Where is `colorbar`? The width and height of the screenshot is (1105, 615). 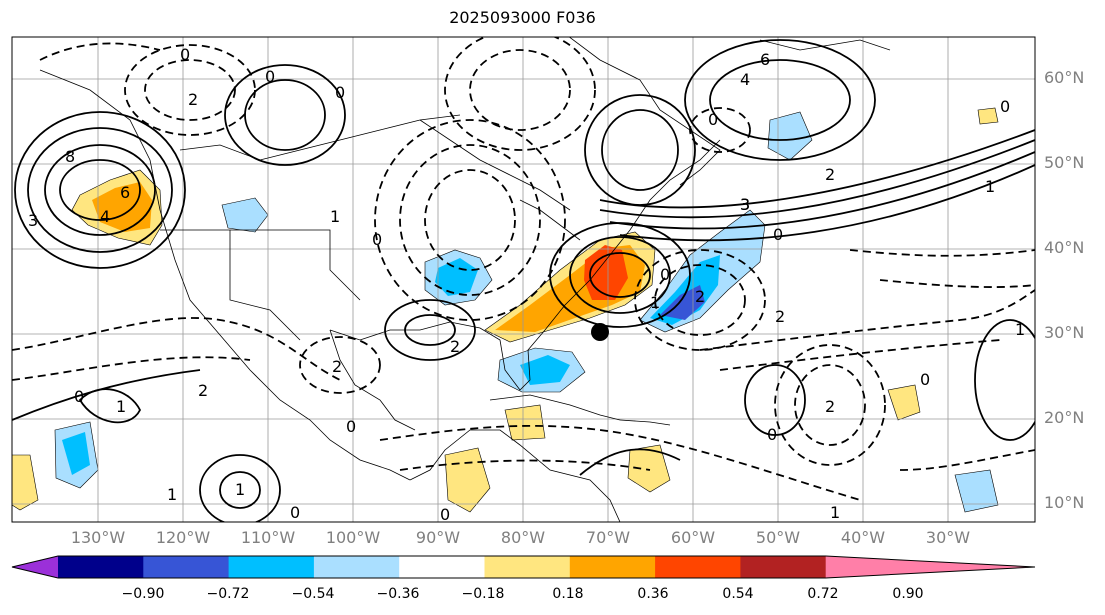 colorbar is located at coordinates (523, 567).